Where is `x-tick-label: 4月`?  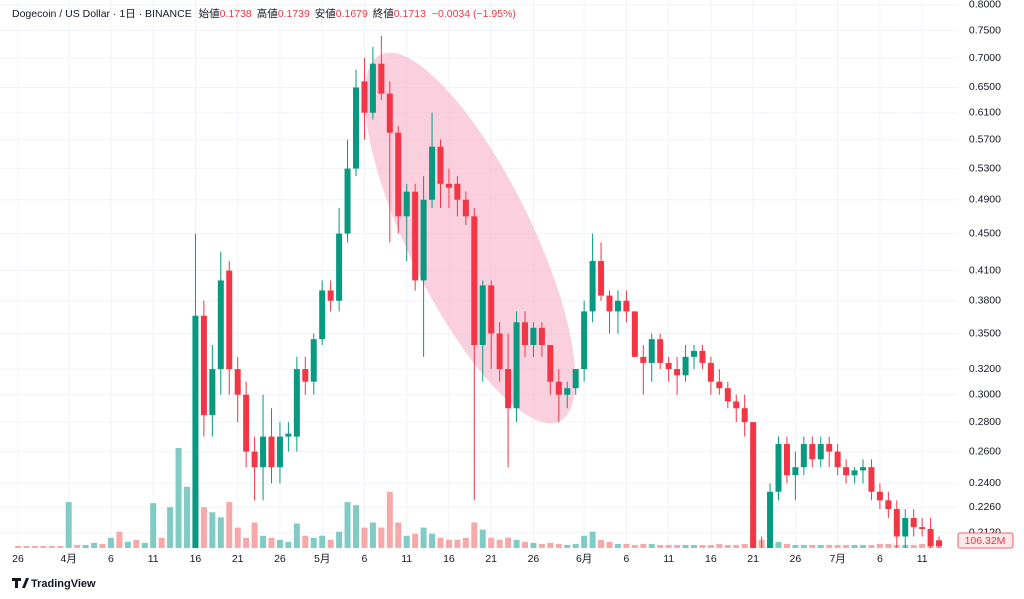 x-tick-label: 4月 is located at coordinates (69, 559).